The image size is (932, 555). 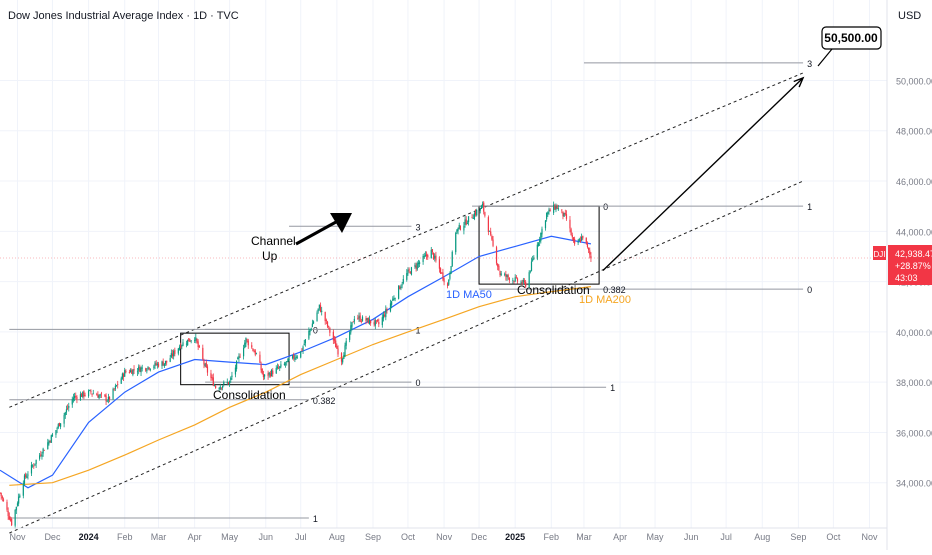 I want to click on price-tick-label: 36,000.00, so click(x=914, y=433).